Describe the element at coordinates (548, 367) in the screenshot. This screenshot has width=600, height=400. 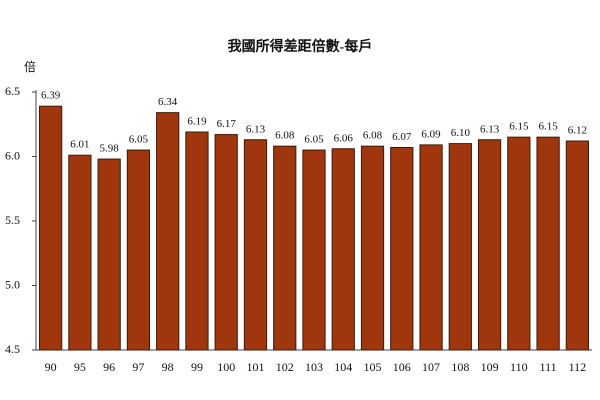
I see `x-tick-label: 111` at that location.